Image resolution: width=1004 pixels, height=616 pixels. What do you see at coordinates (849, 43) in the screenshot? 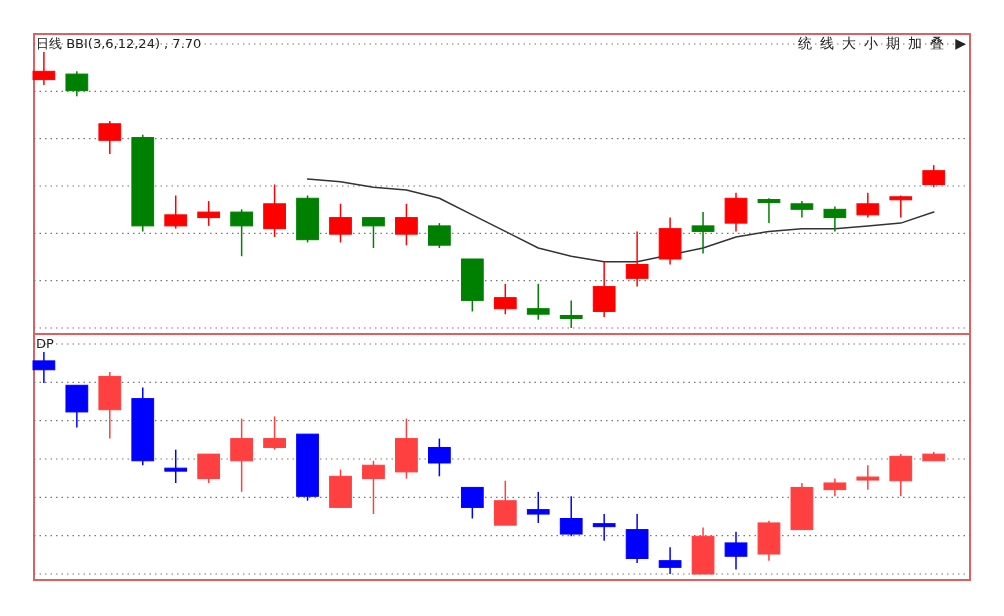
I see `text: 大` at bounding box center [849, 43].